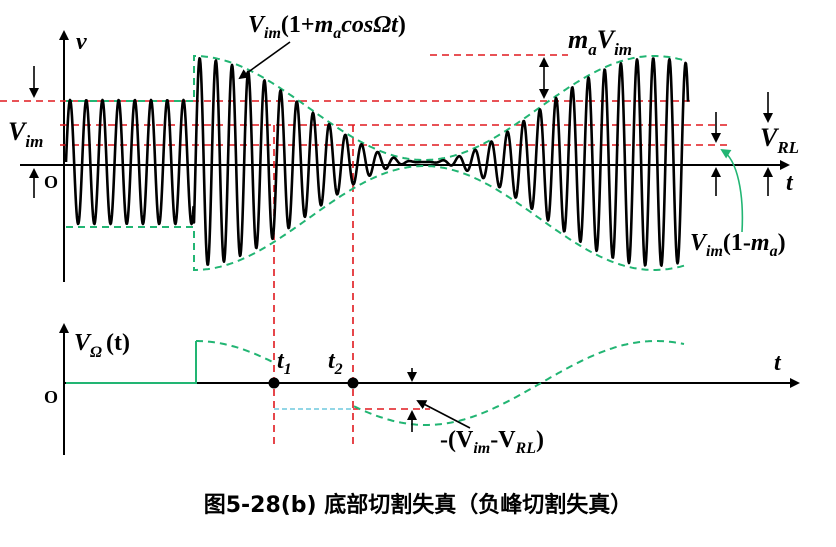  I want to click on neg-label-pointer, so click(443, 414).